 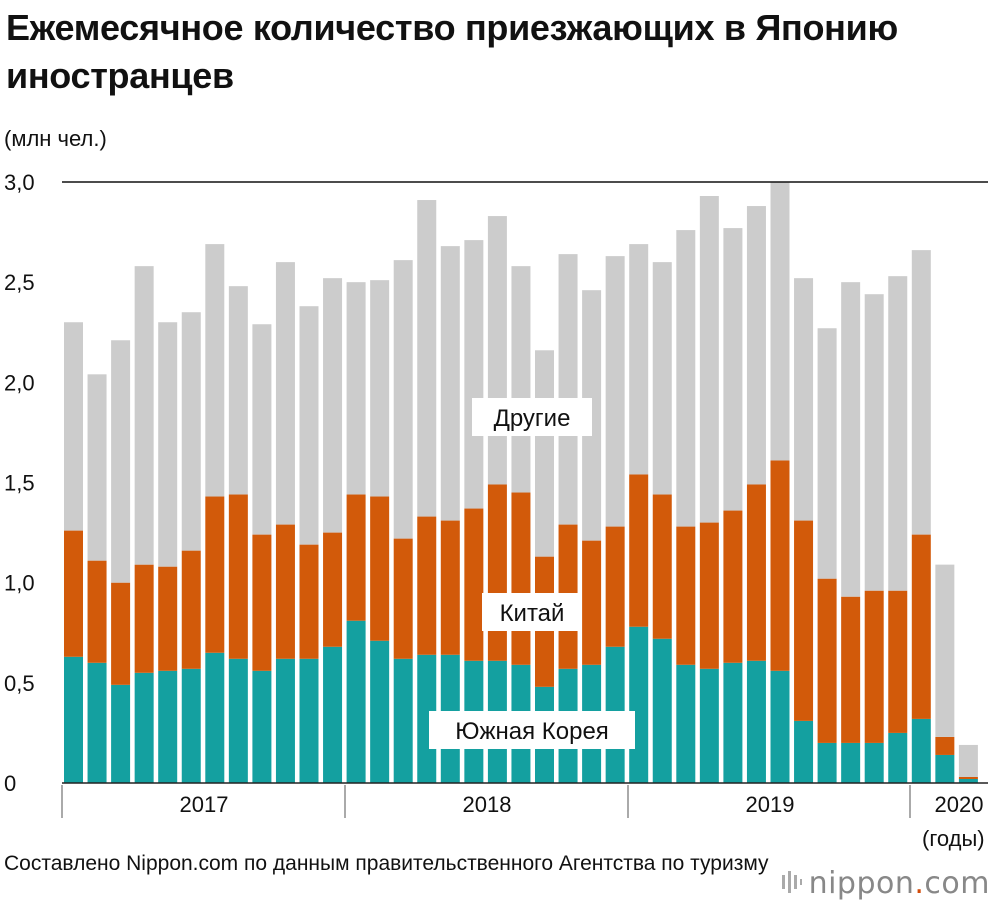 I want to click on y-tick-label: 0,5, so click(x=19, y=683).